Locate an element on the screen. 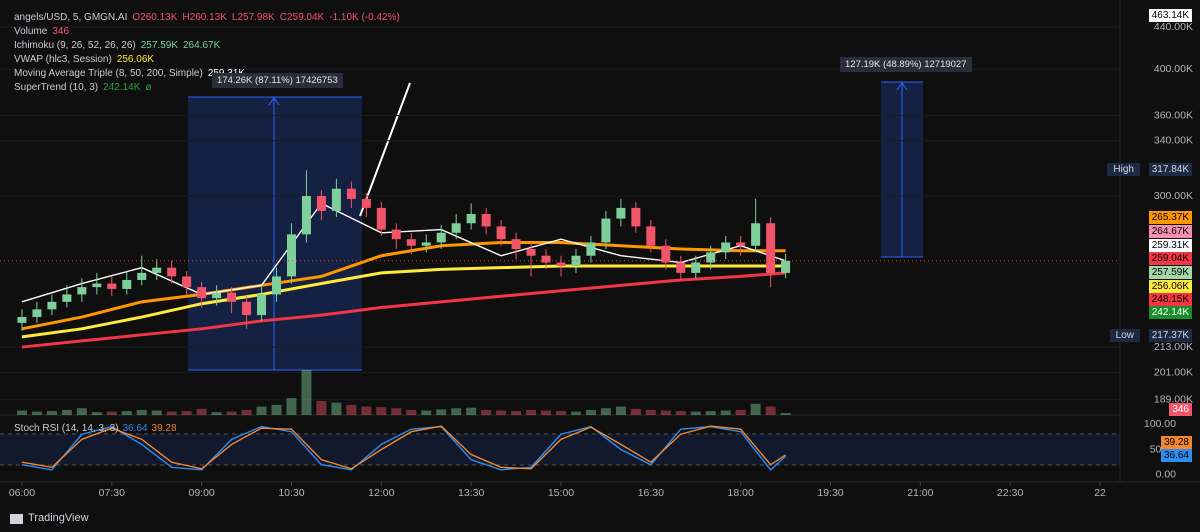 The width and height of the screenshot is (1200, 532). trend-line is located at coordinates (385, 149).